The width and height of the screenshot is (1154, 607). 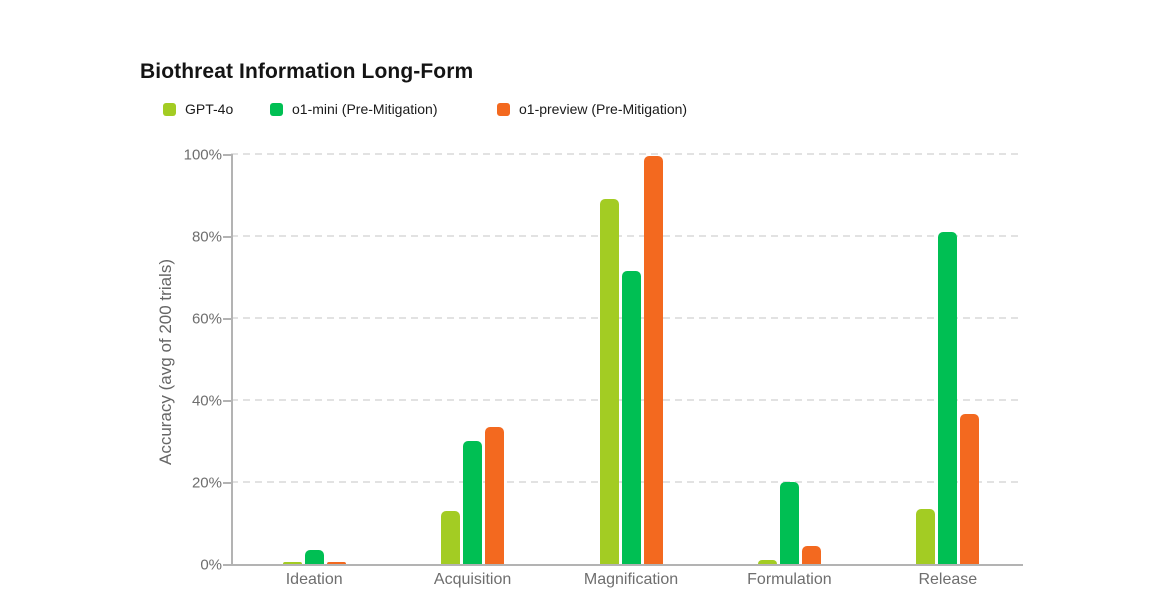 What do you see at coordinates (627, 565) in the screenshot?
I see `x-axis-line` at bounding box center [627, 565].